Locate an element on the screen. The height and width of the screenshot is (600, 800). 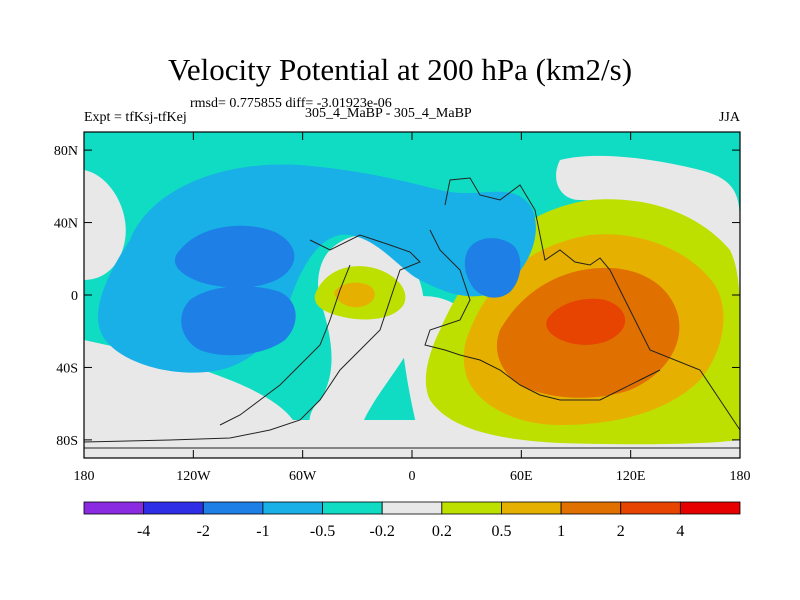
x-tick-label: 60W is located at coordinates (303, 476).